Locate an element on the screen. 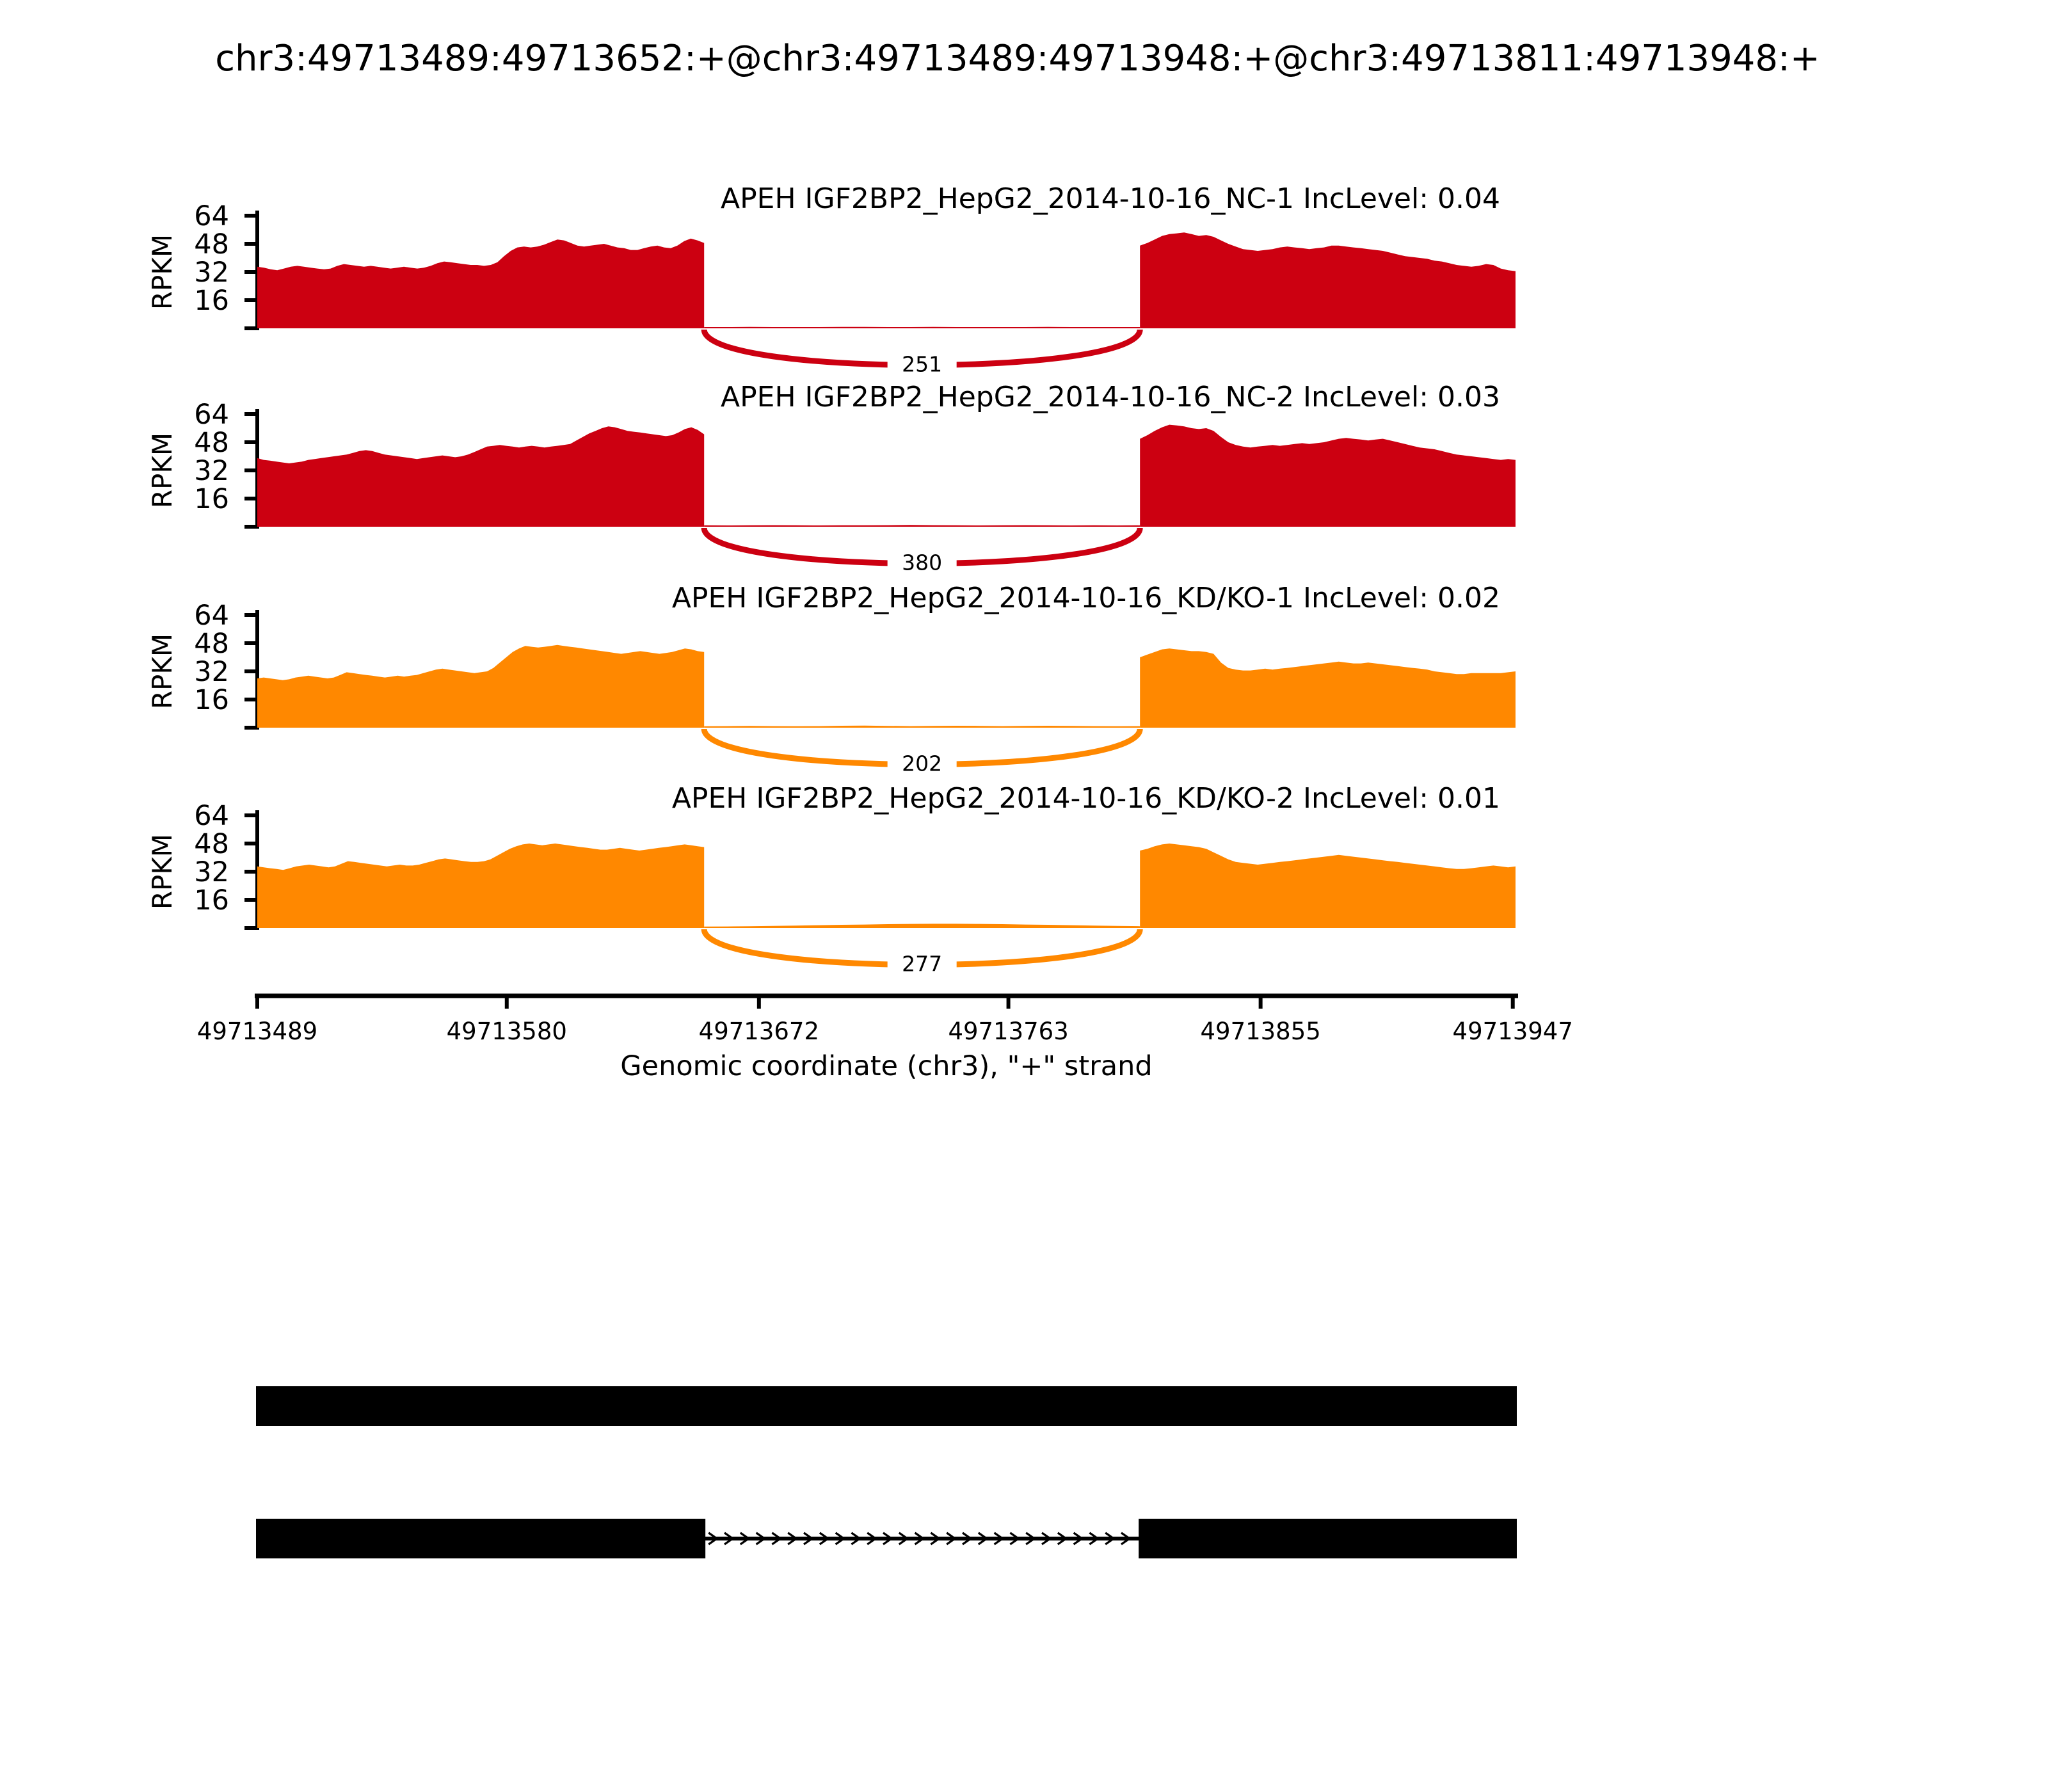  spliced-isoform is located at coordinates (886, 1538).